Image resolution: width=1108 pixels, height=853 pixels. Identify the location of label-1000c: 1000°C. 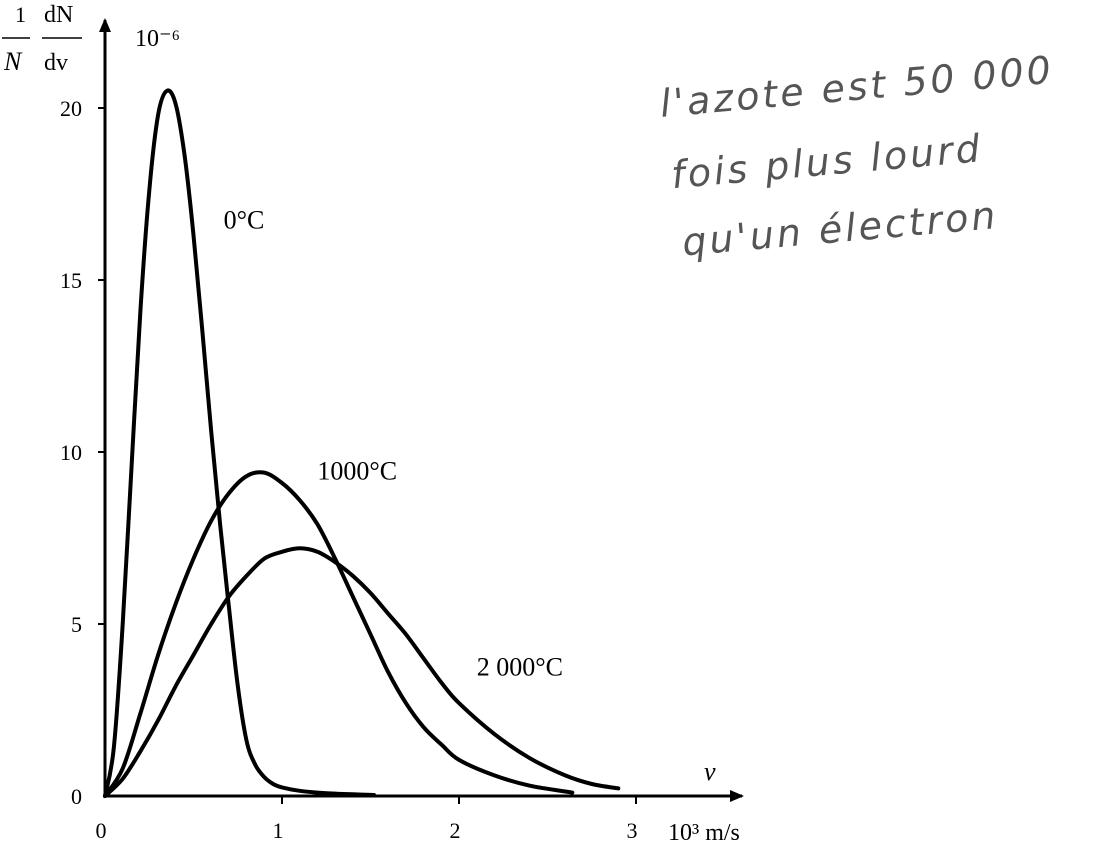
(357, 471).